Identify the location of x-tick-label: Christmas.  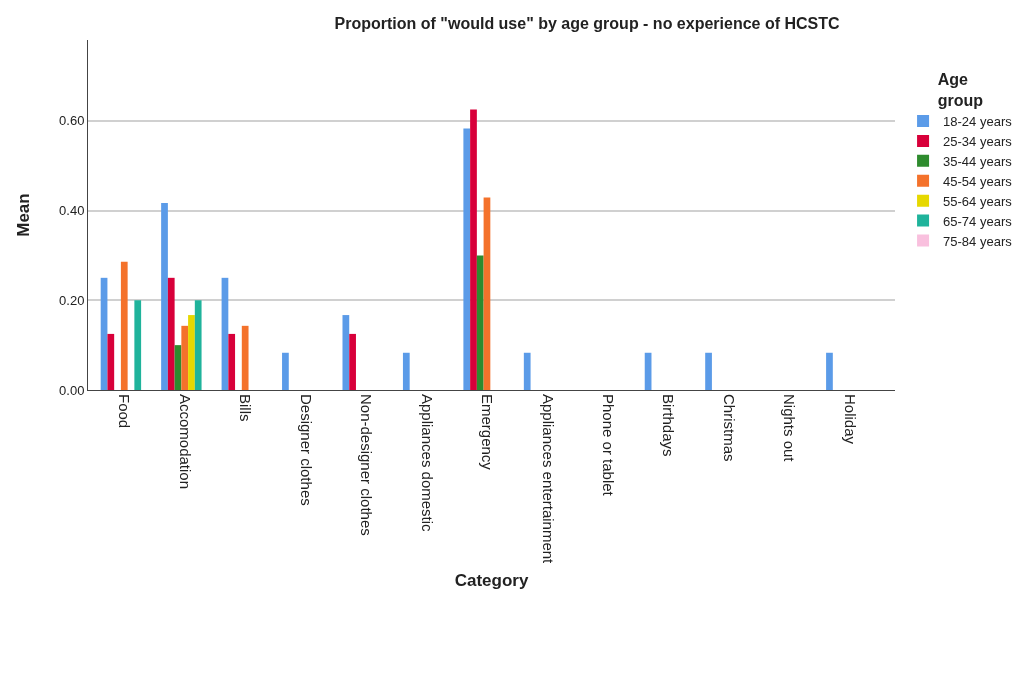
(729, 428).